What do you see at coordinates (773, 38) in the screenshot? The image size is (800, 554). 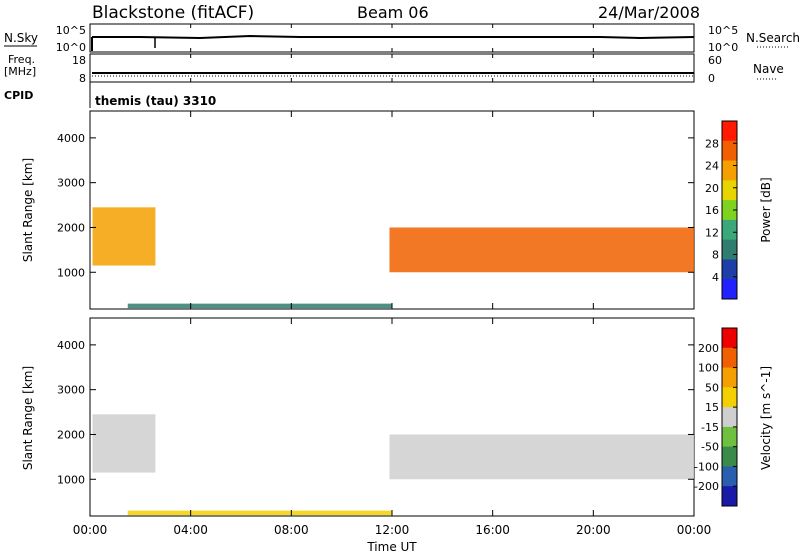 I see `nsearch-label: N.Search` at bounding box center [773, 38].